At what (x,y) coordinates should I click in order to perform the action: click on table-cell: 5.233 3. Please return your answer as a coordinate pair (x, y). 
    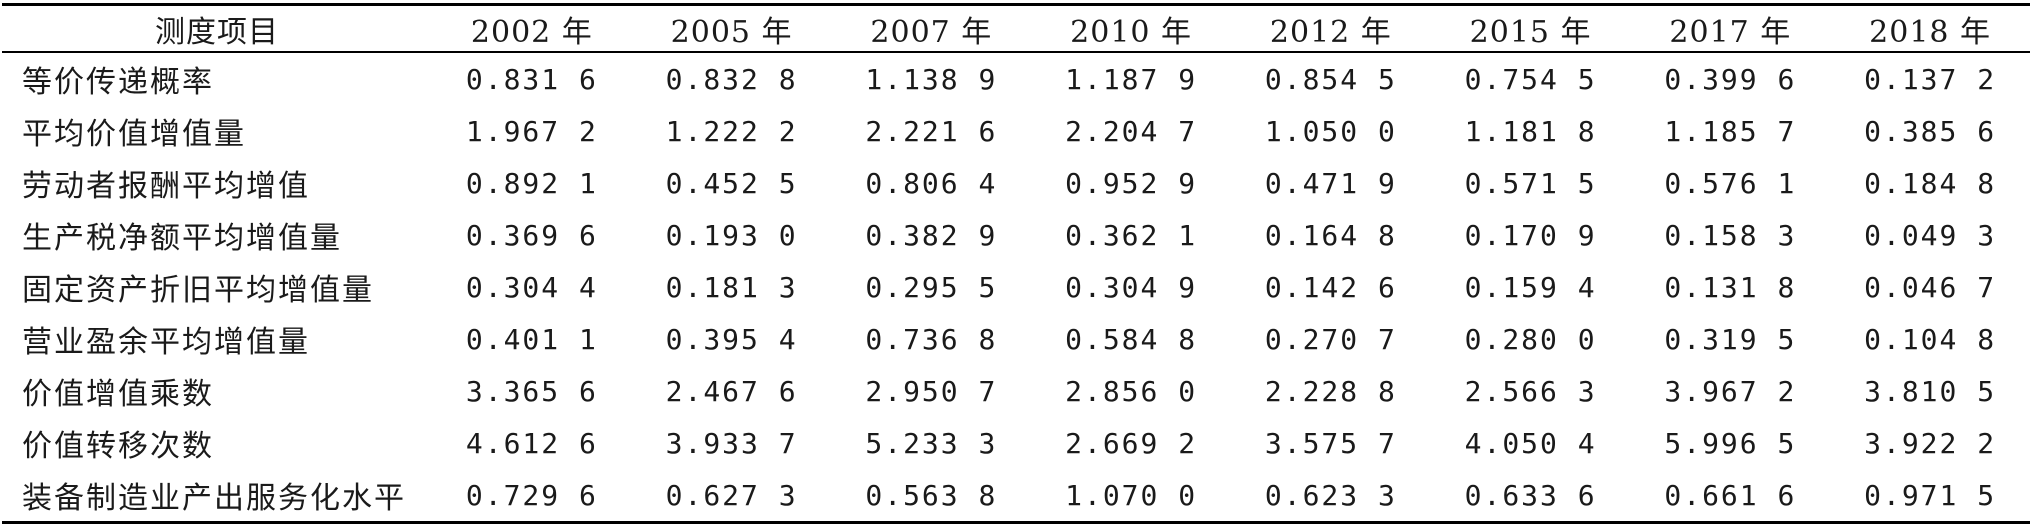
    Looking at the image, I should click on (931, 443).